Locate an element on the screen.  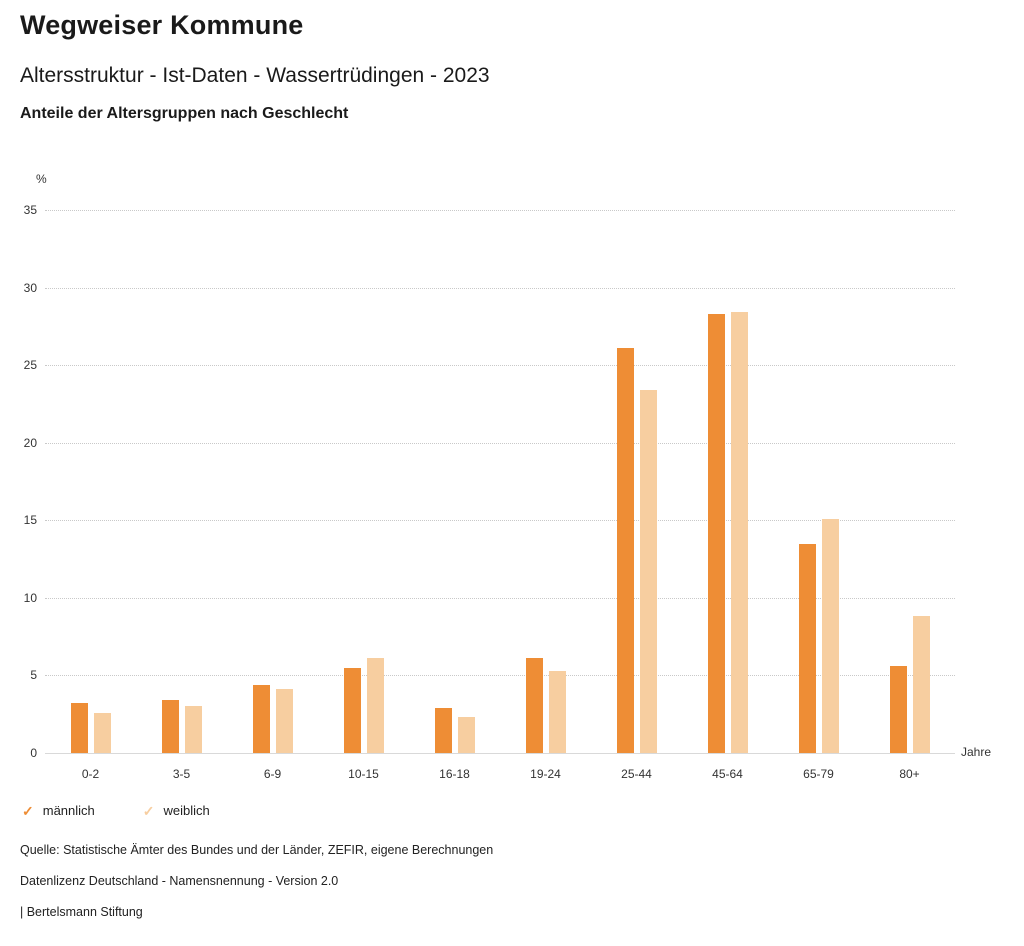
x-tick-label-6-9: 6-9 is located at coordinates (272, 774).